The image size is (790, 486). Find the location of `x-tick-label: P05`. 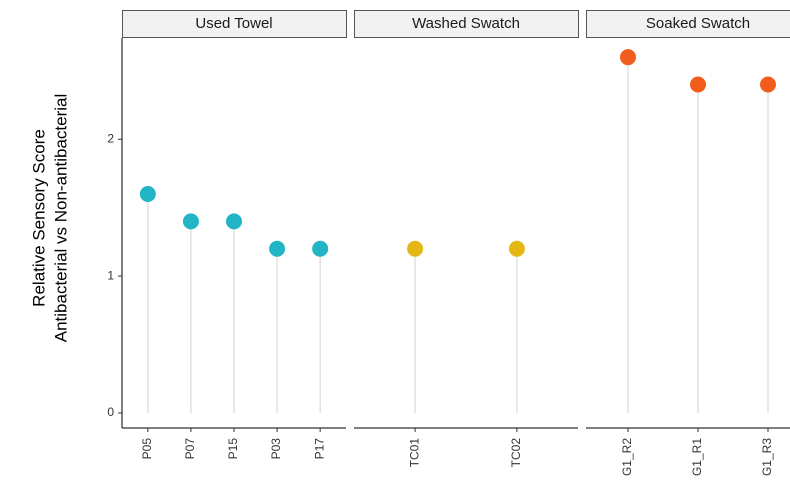

x-tick-label: P05 is located at coordinates (147, 449).